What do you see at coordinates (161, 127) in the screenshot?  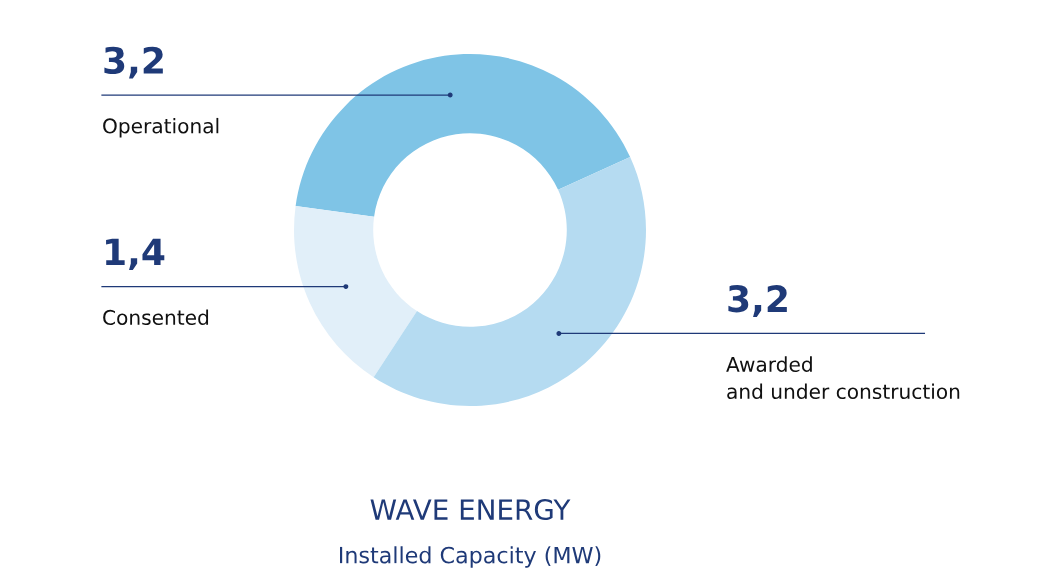 I see `slice-label: Operational` at bounding box center [161, 127].